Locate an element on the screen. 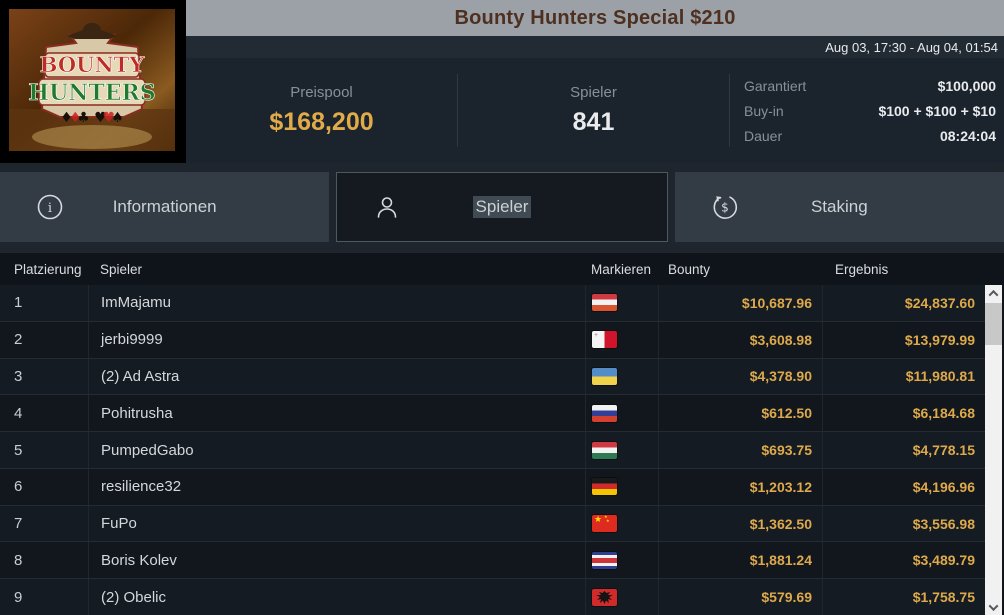 Image resolution: width=1004 pixels, height=615 pixels. prizepool-stat: Preispool $168,200 is located at coordinates (321, 110).